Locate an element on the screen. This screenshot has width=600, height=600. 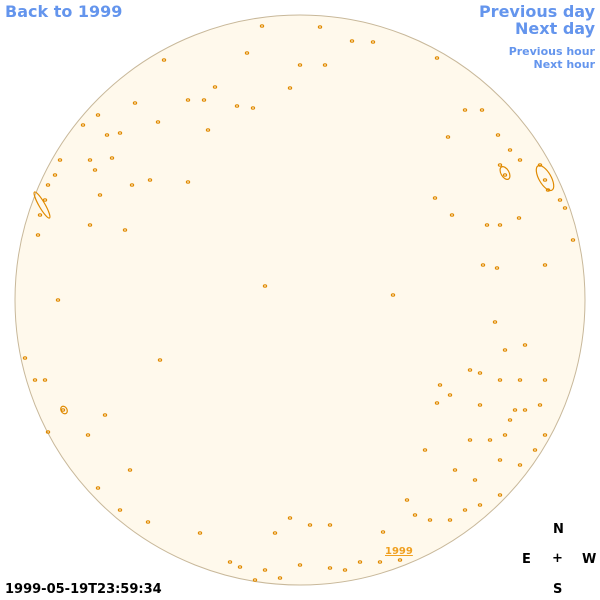
year-label: 1999 is located at coordinates (399, 551).